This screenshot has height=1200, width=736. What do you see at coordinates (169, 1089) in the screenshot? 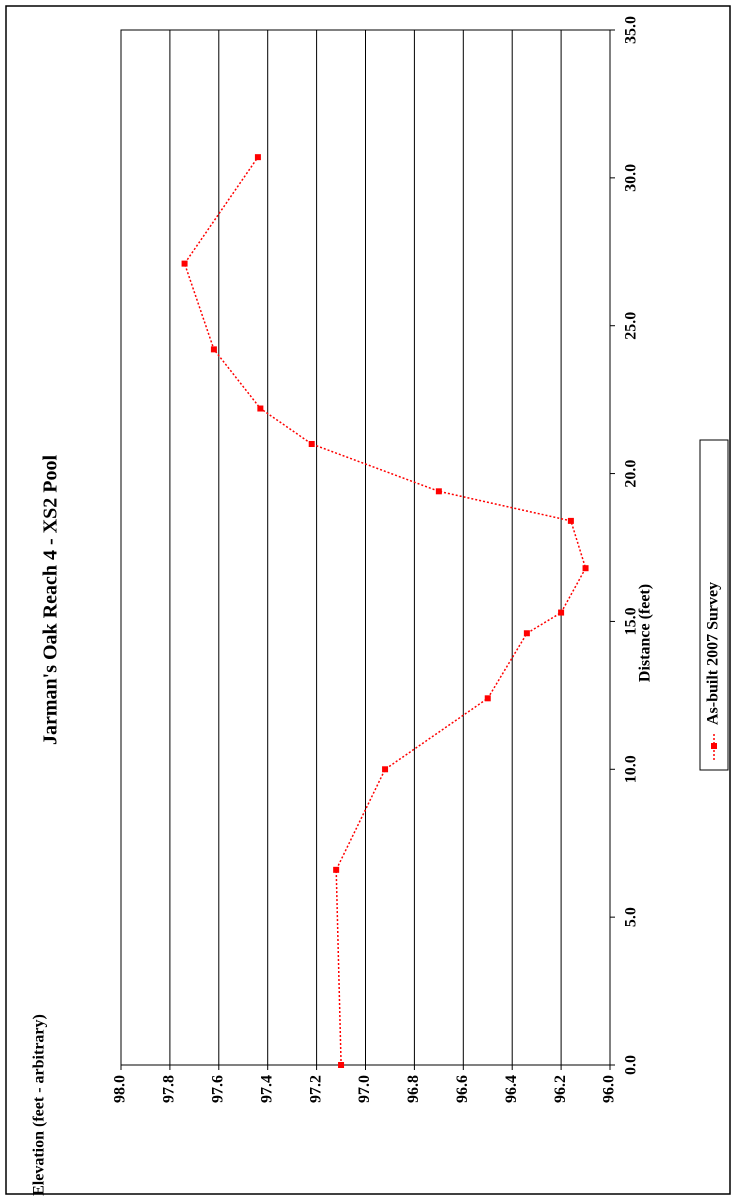
I see `y-tick-label: 97.8` at bounding box center [169, 1089].